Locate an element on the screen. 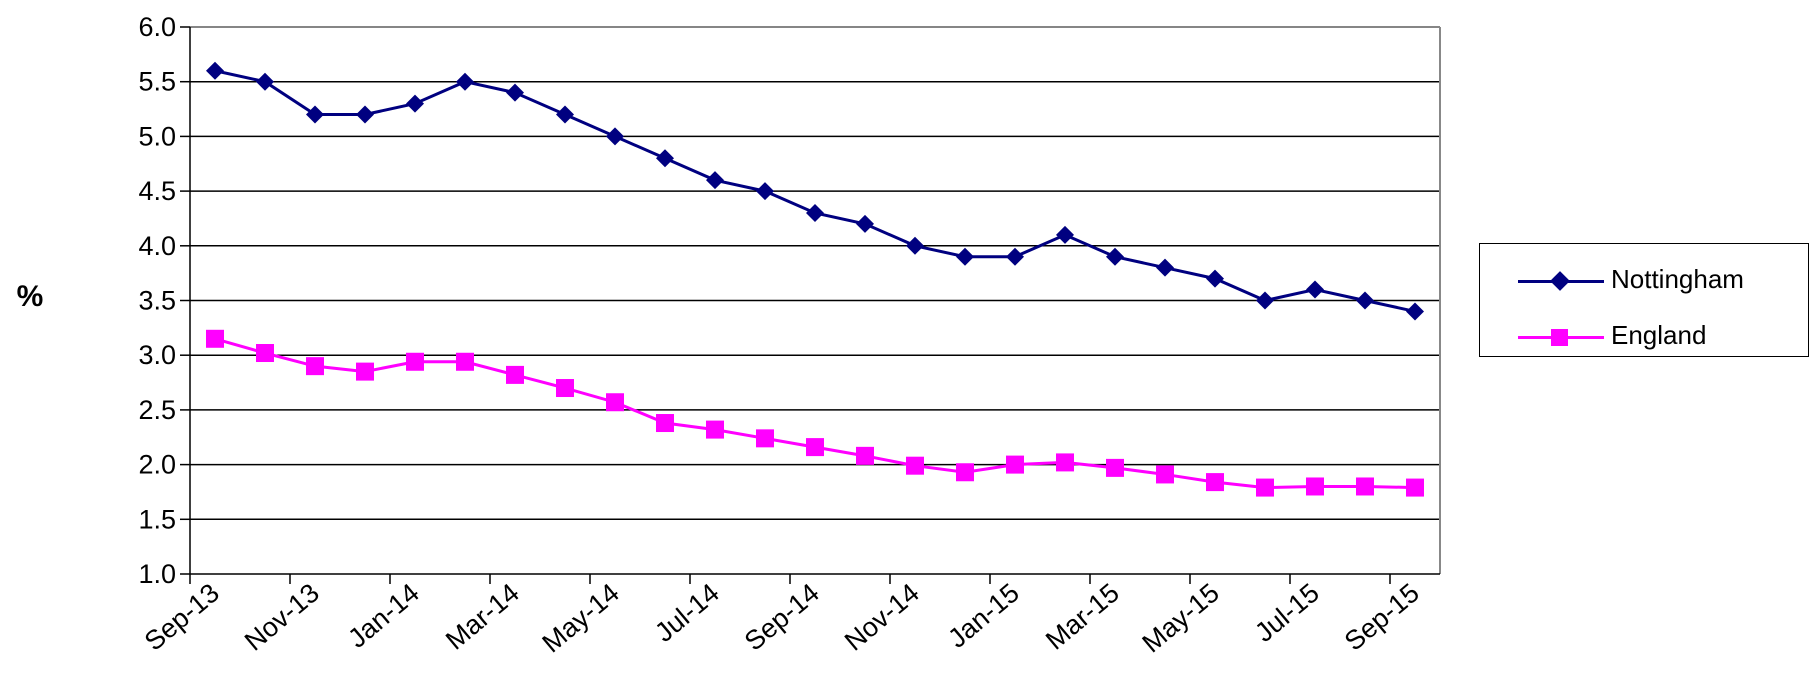  x-tick-label: Mar-15 is located at coordinates (1082, 617).